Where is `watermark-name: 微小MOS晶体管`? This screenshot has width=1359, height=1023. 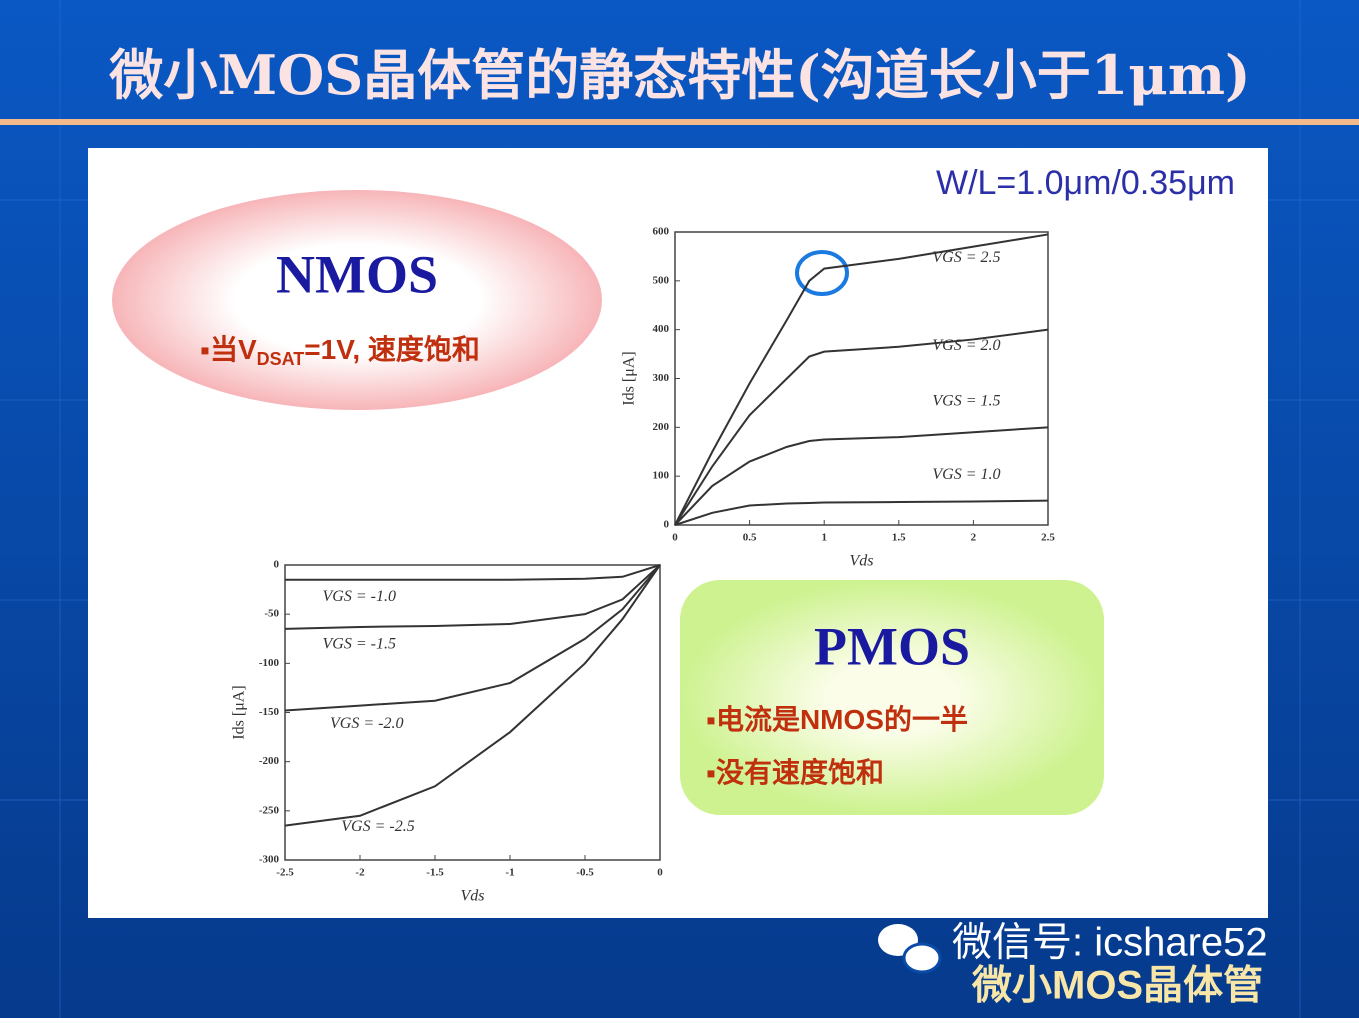
watermark-name: 微小MOS晶体管 is located at coordinates (1117, 986).